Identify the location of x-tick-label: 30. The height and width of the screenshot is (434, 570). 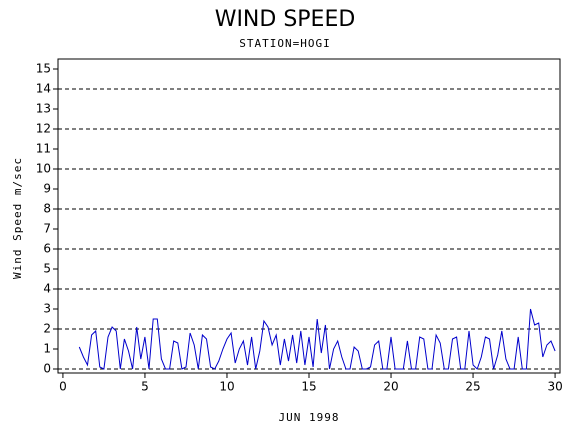
(554, 387).